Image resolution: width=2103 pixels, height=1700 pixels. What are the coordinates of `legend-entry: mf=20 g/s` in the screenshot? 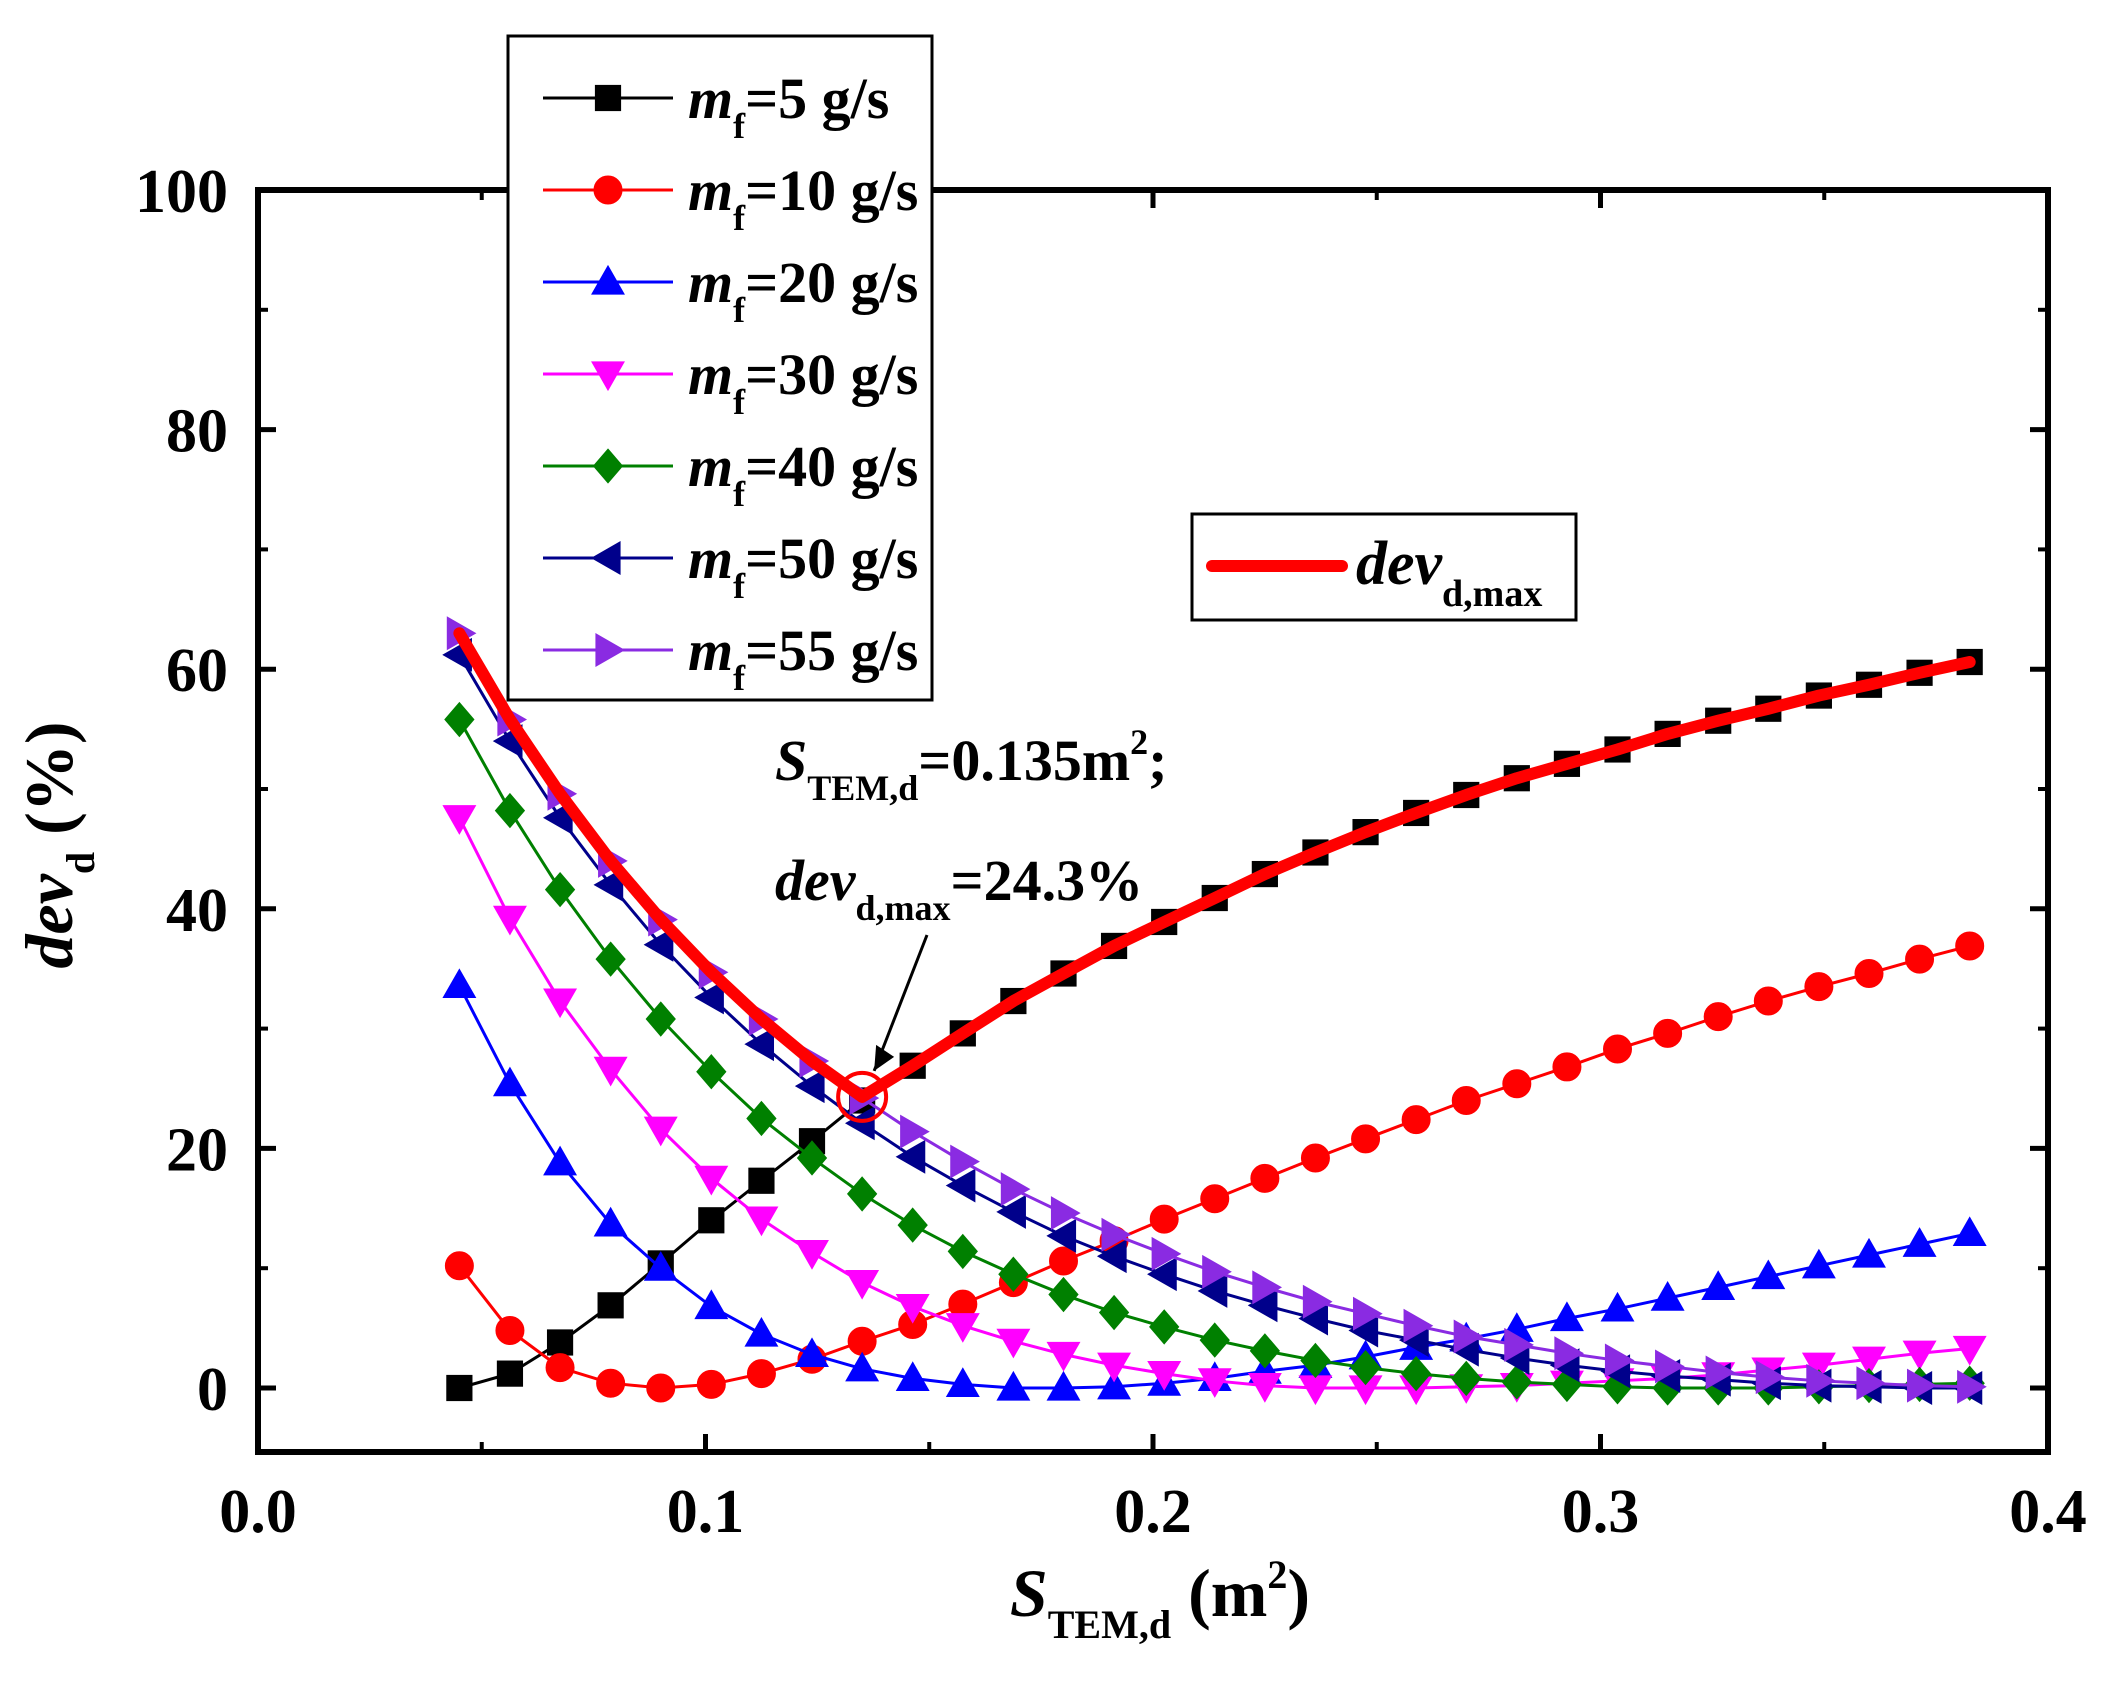 It's located at (730, 290).